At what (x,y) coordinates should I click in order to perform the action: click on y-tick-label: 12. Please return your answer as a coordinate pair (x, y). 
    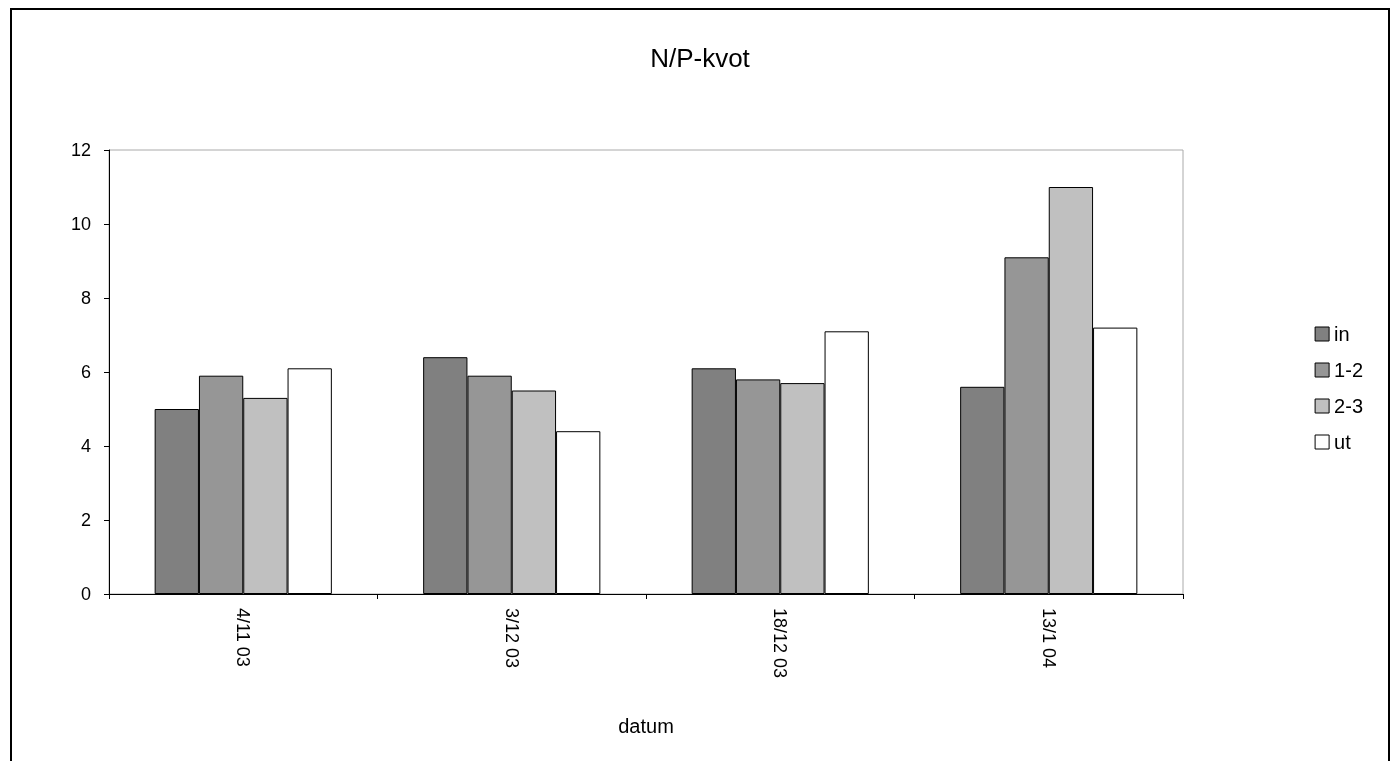
    Looking at the image, I should click on (80, 150).